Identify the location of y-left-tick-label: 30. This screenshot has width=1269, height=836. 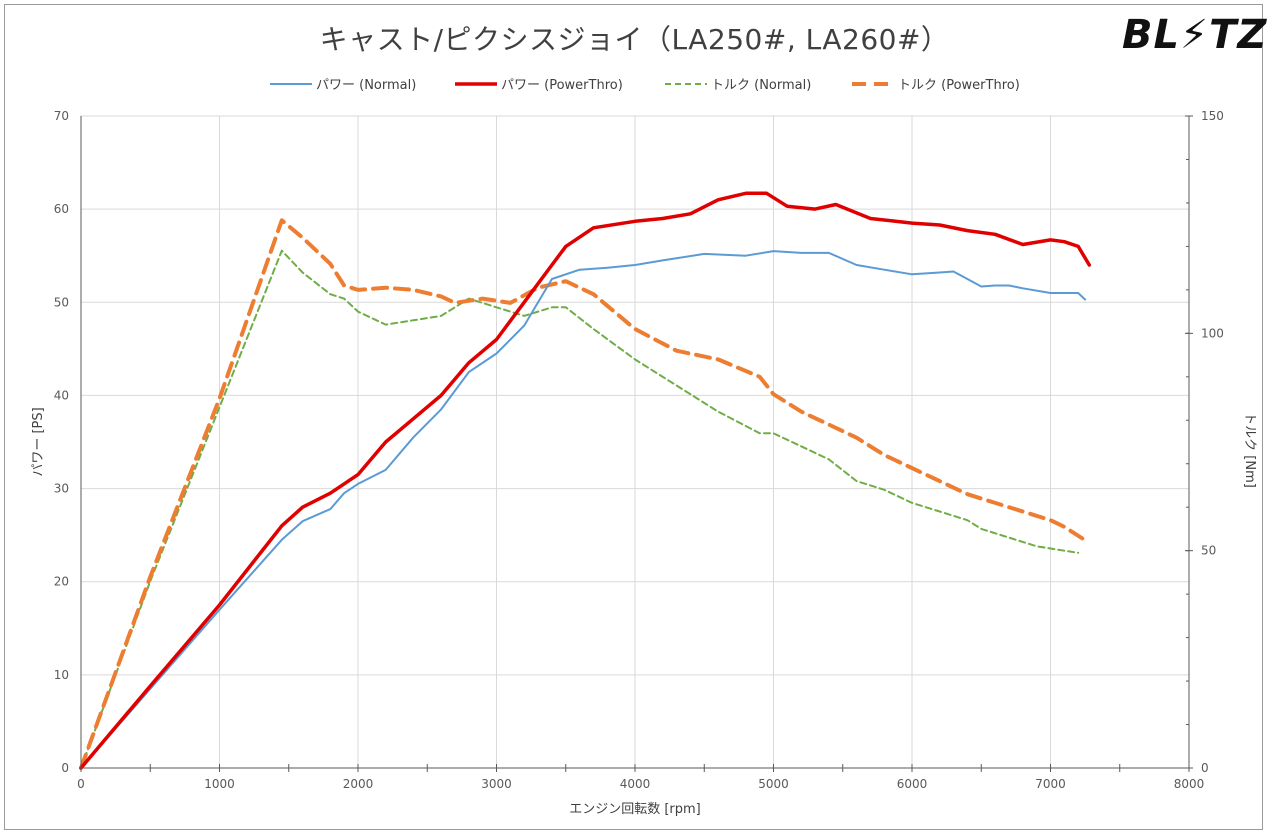
(61, 489).